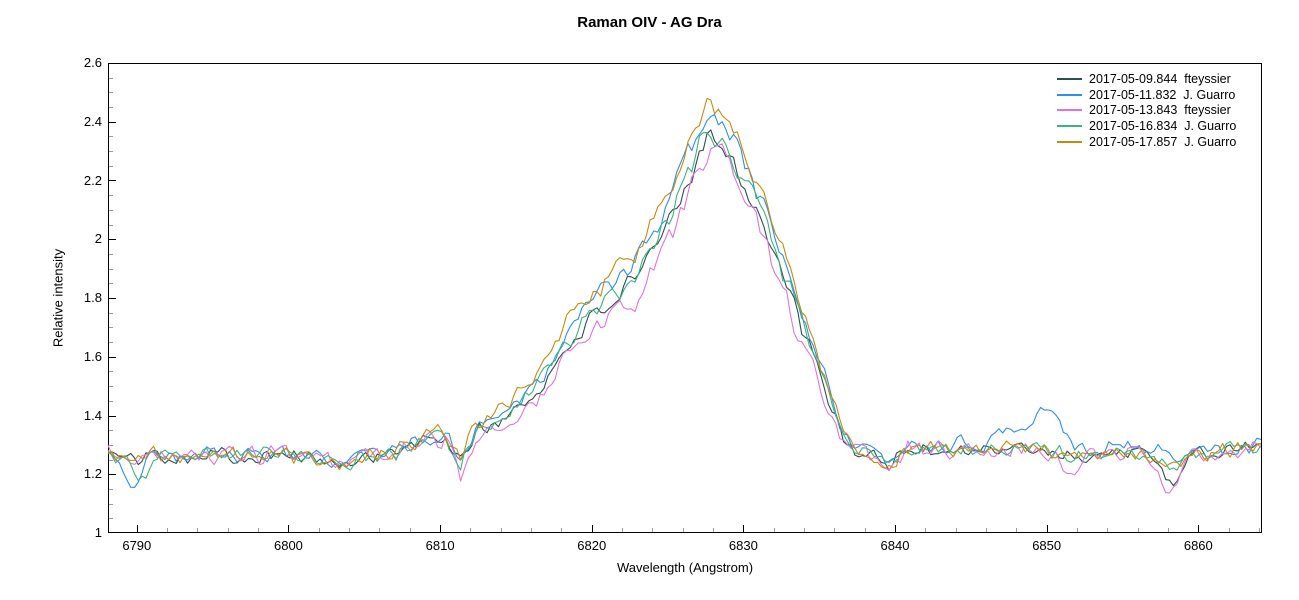 The height and width of the screenshot is (600, 1299). What do you see at coordinates (92, 180) in the screenshot?
I see `y-tick-label: 2.2` at bounding box center [92, 180].